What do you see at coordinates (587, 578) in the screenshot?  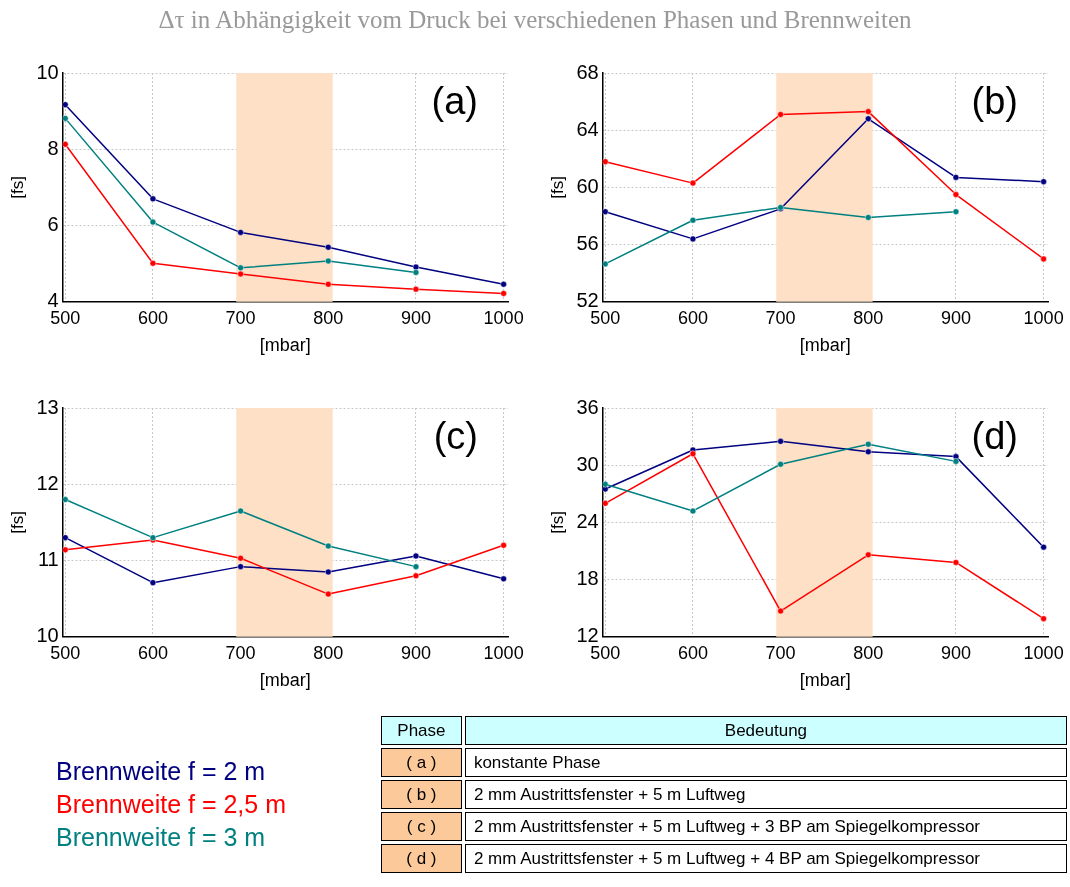 I see `y-tick-label: 18` at bounding box center [587, 578].